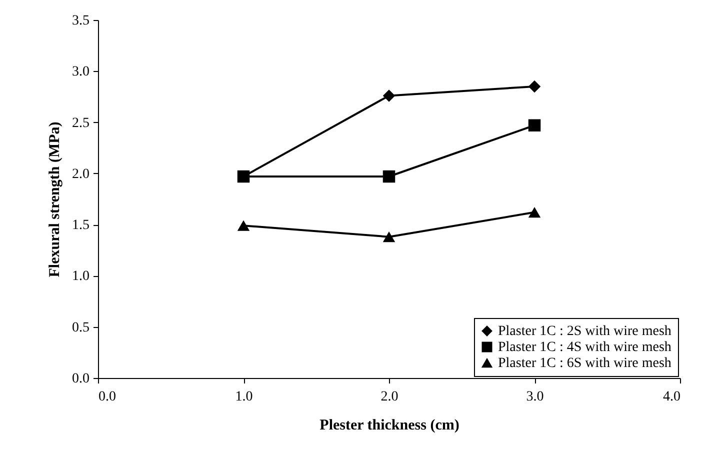 This screenshot has height=468, width=710. Describe the element at coordinates (671, 397) in the screenshot. I see `x-tick-label: 4.0` at that location.